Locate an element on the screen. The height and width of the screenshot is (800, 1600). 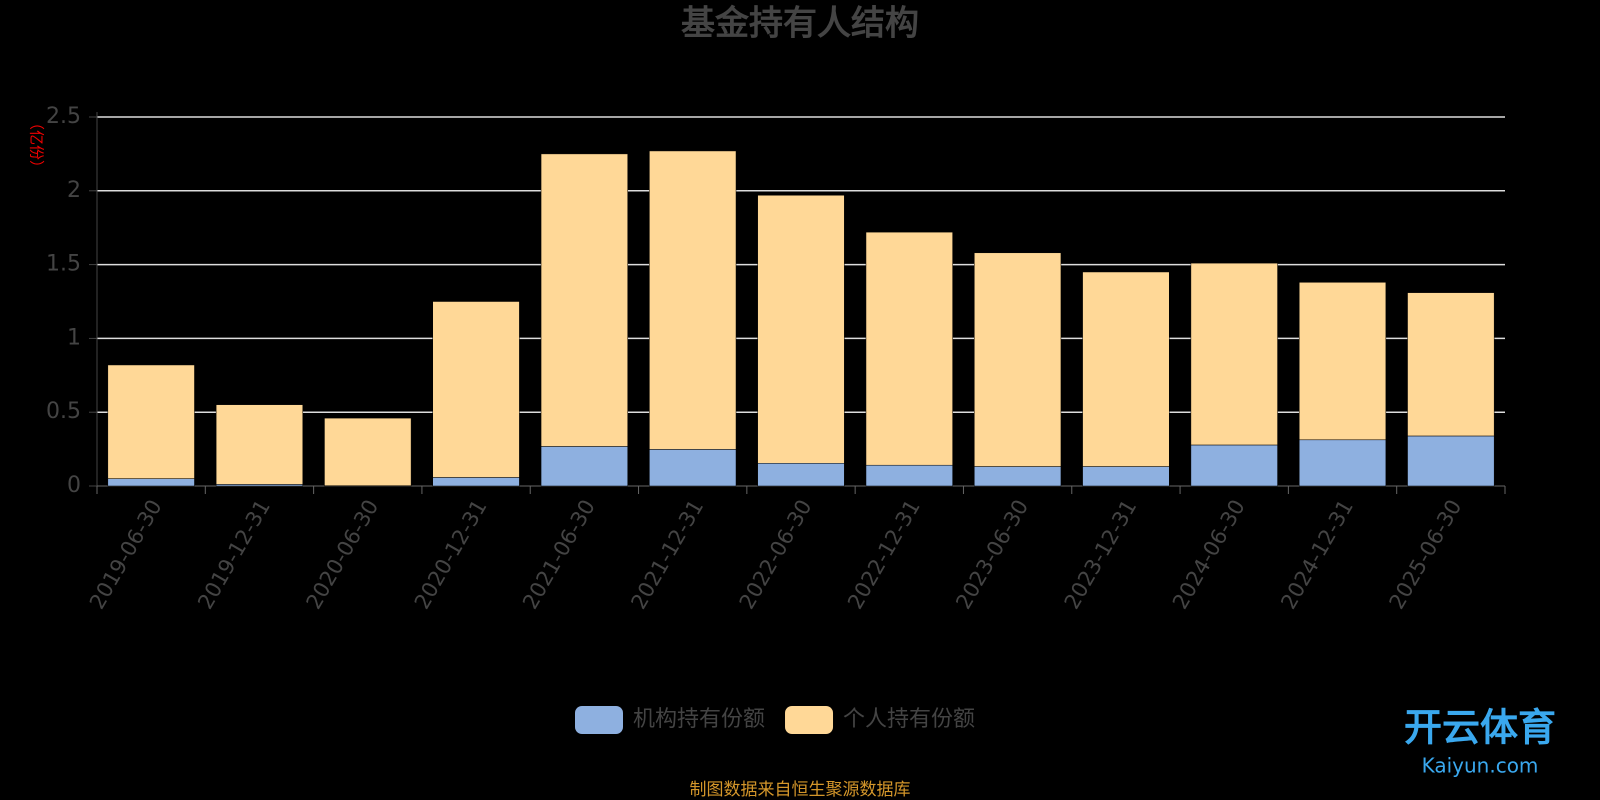
x-tick-label: 2019-12-31 is located at coordinates (234, 555).